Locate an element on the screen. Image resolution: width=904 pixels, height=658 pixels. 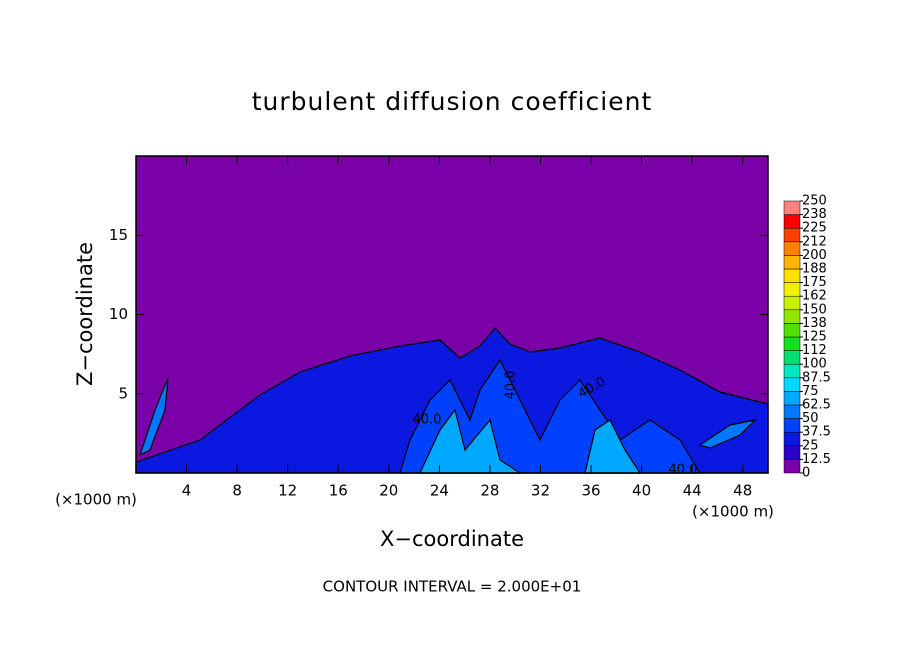
x-tick-label: 32 is located at coordinates (540, 491).